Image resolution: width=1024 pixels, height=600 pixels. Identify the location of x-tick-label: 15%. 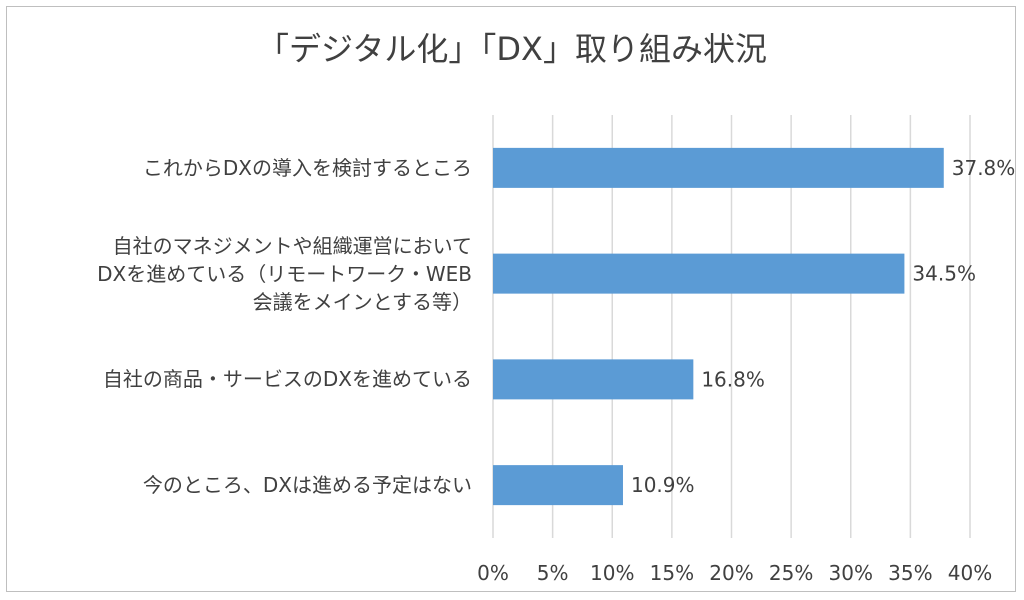
(672, 573).